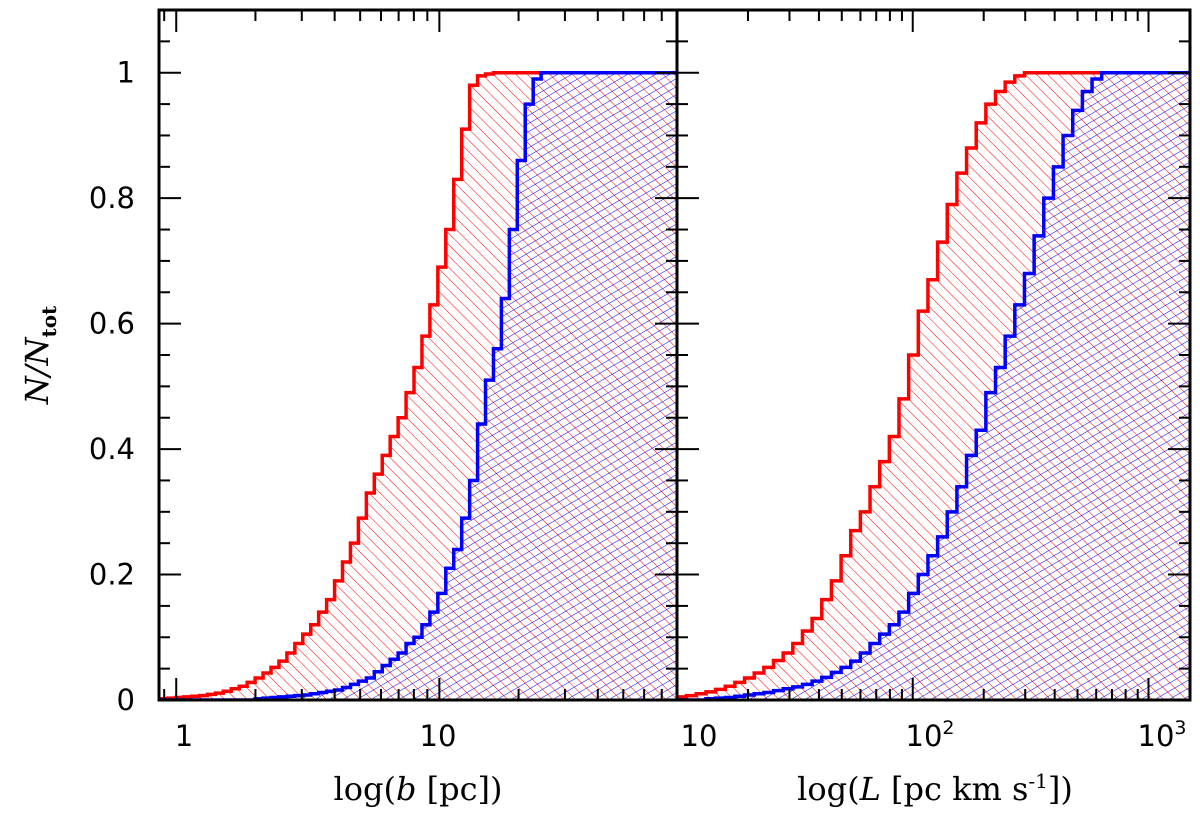 This screenshot has width=1200, height=818. I want to click on x-tick-label: 10², so click(930, 735).